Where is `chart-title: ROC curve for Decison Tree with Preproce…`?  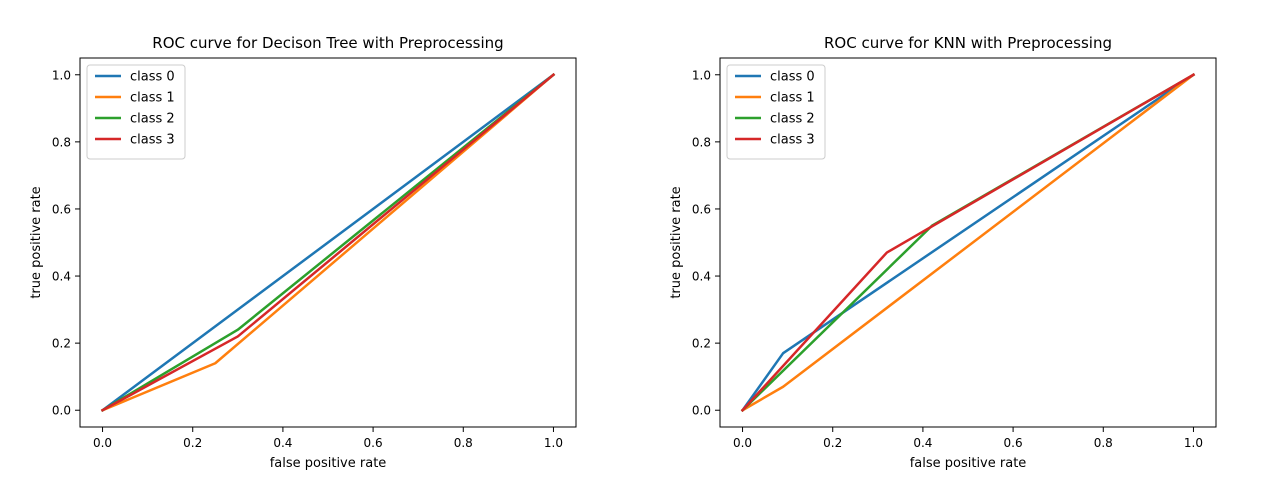 chart-title: ROC curve for Decison Tree with Preproce… is located at coordinates (327, 43).